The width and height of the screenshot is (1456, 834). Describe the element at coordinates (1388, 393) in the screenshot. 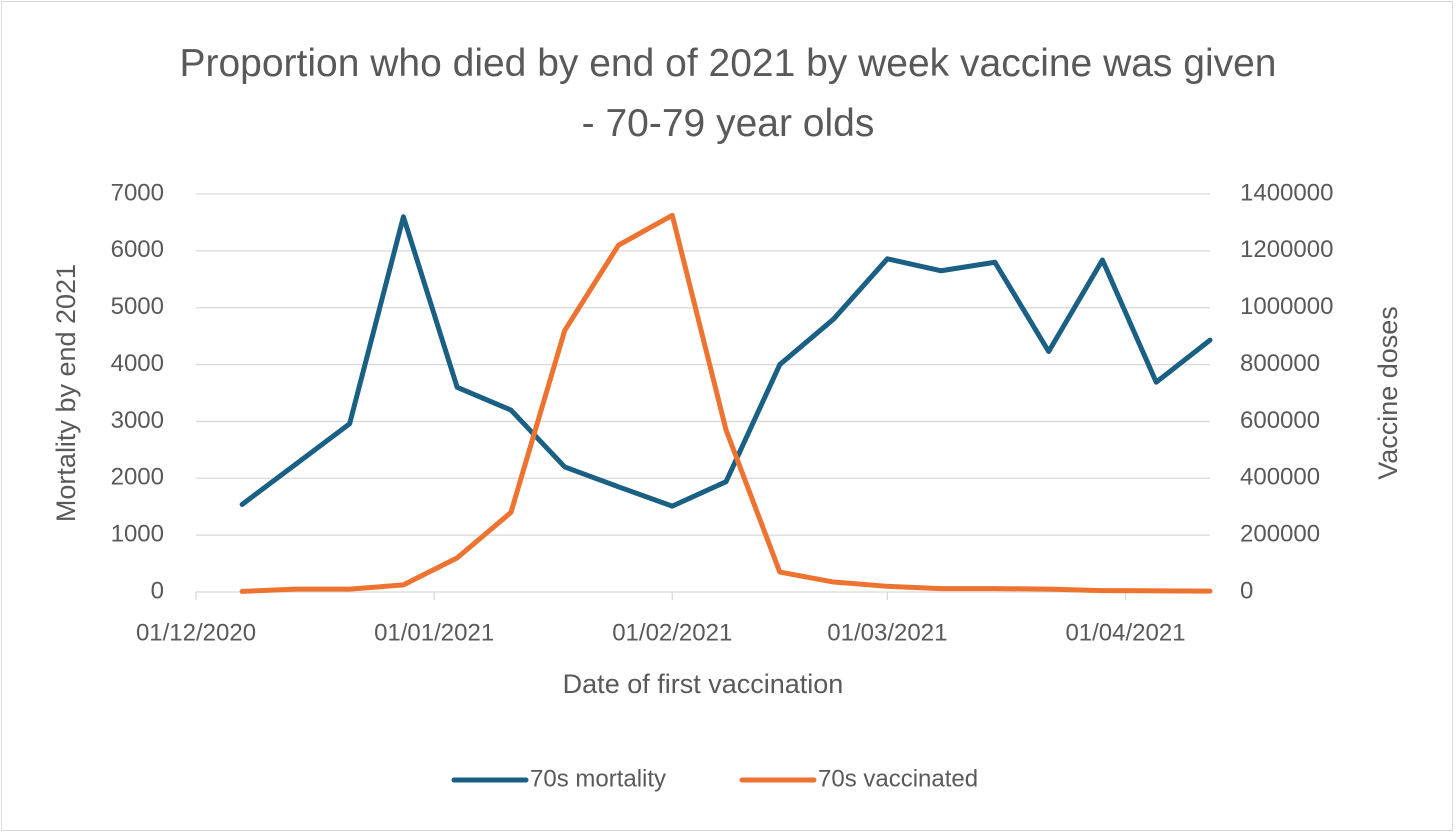

I see `y2-axis-title: Vaccine doses` at that location.